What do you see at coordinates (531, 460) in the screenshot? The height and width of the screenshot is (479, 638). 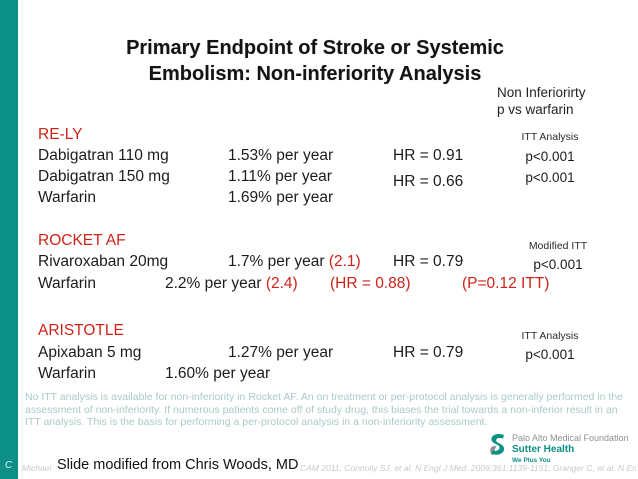 I see `logo-tagline-text: We Plus You` at bounding box center [531, 460].